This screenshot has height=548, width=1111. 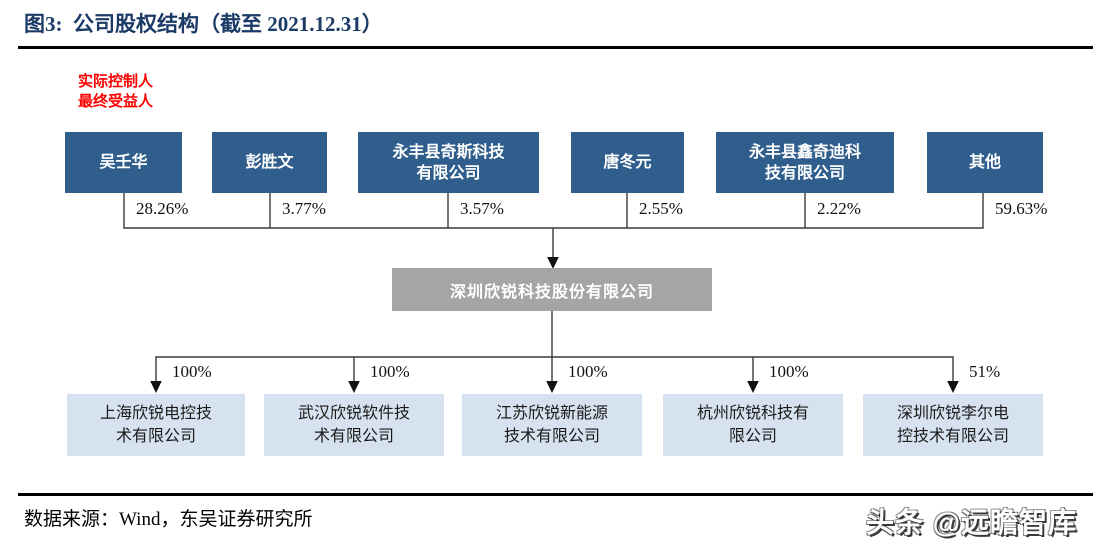 I want to click on shareholding-percent: 2.55%, so click(x=661, y=208).